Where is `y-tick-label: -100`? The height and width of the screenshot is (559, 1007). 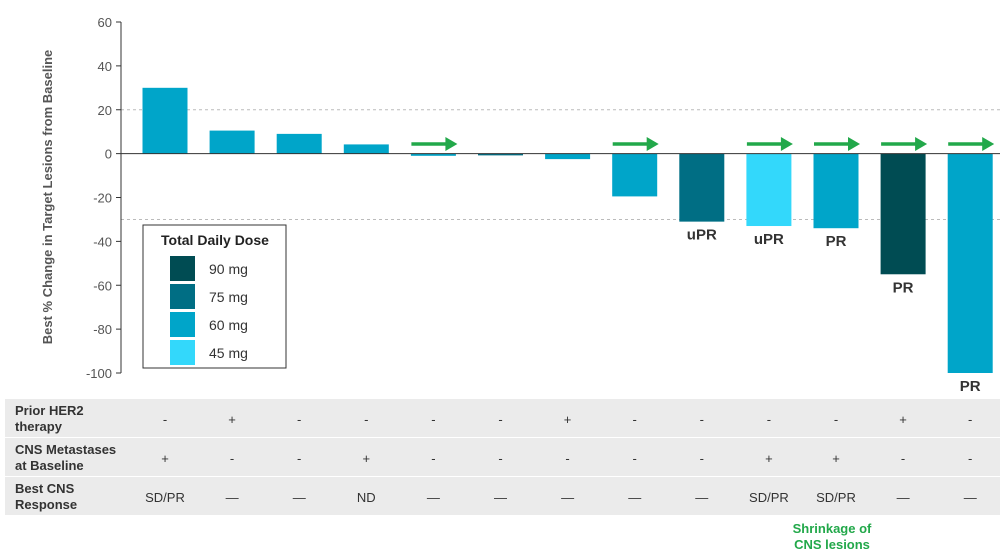
y-tick-label: -100 is located at coordinates (99, 373).